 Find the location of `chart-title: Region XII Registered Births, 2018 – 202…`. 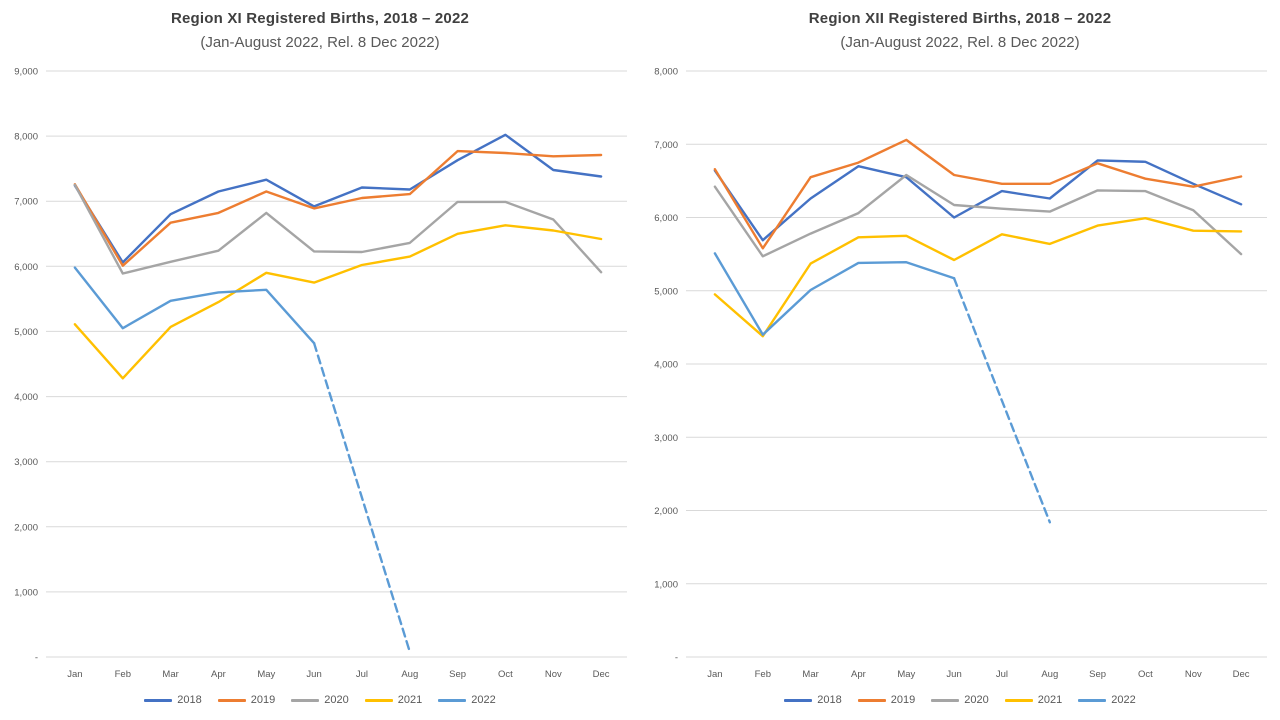

chart-title: Region XII Registered Births, 2018 – 202… is located at coordinates (960, 18).